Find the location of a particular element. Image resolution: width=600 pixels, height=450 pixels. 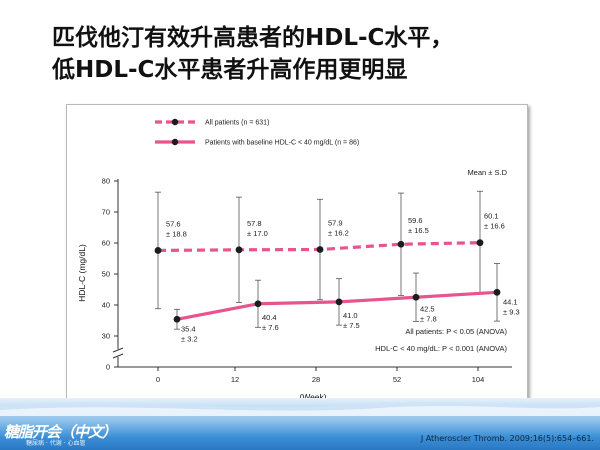

y-tick-label: 40 is located at coordinates (106, 305).